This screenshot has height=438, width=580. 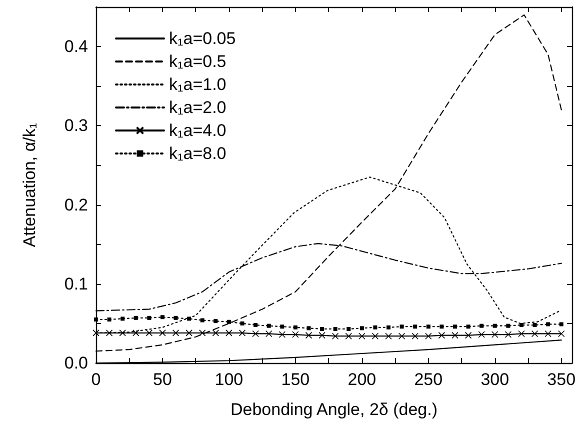 What do you see at coordinates (197, 107) in the screenshot?
I see `legend-label: k₁a=2.0` at bounding box center [197, 107].